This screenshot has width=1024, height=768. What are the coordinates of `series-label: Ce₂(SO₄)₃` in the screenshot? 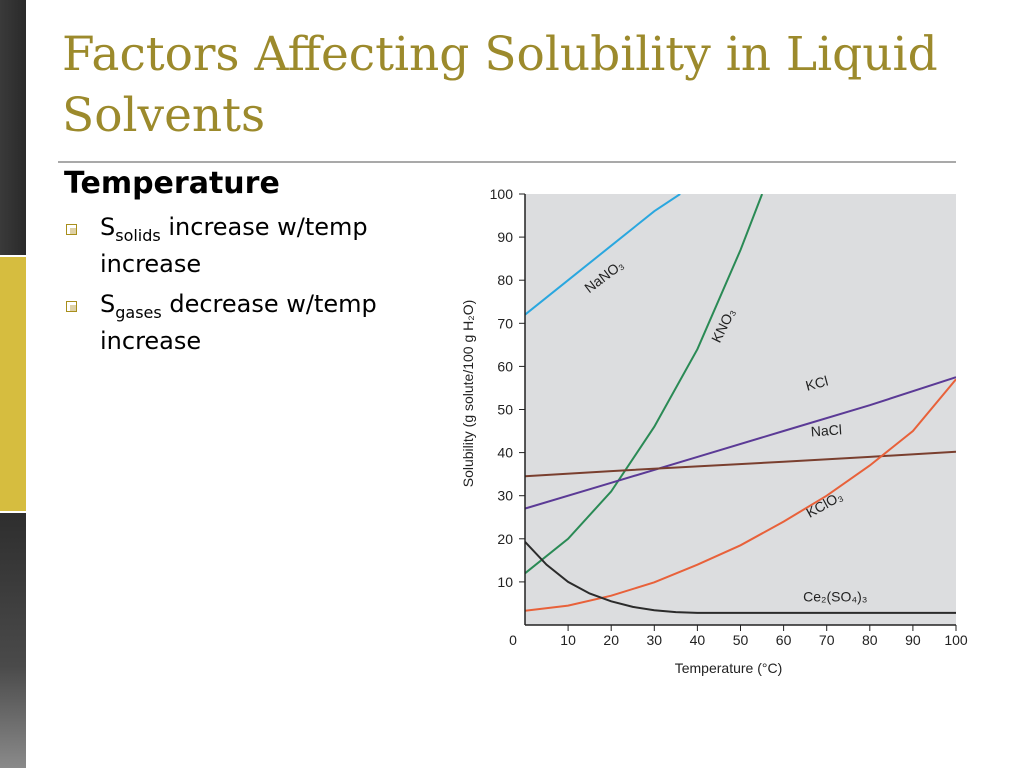 It's located at (835, 596).